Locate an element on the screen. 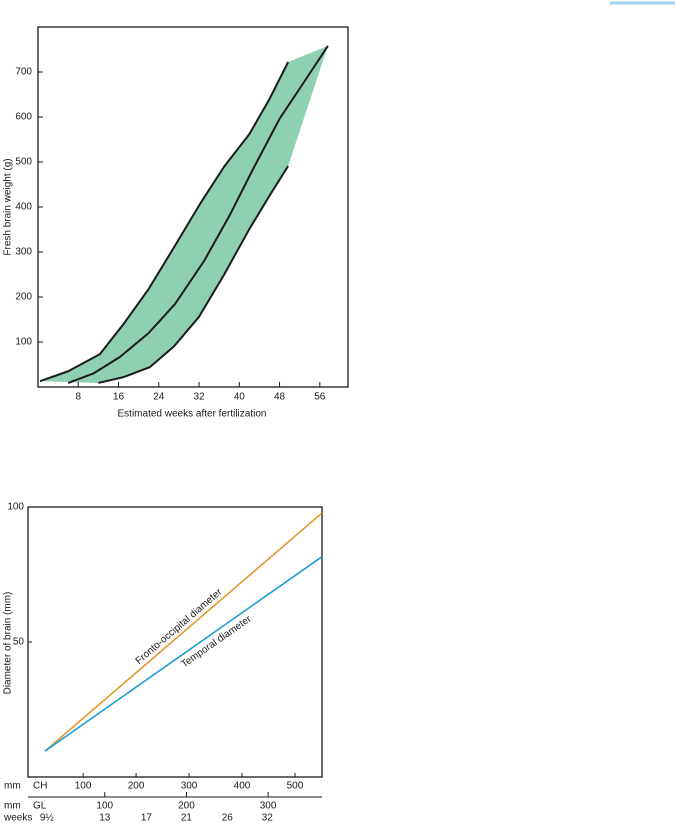 This screenshot has height=823, width=675. x-tick-label: 100 is located at coordinates (83, 786).